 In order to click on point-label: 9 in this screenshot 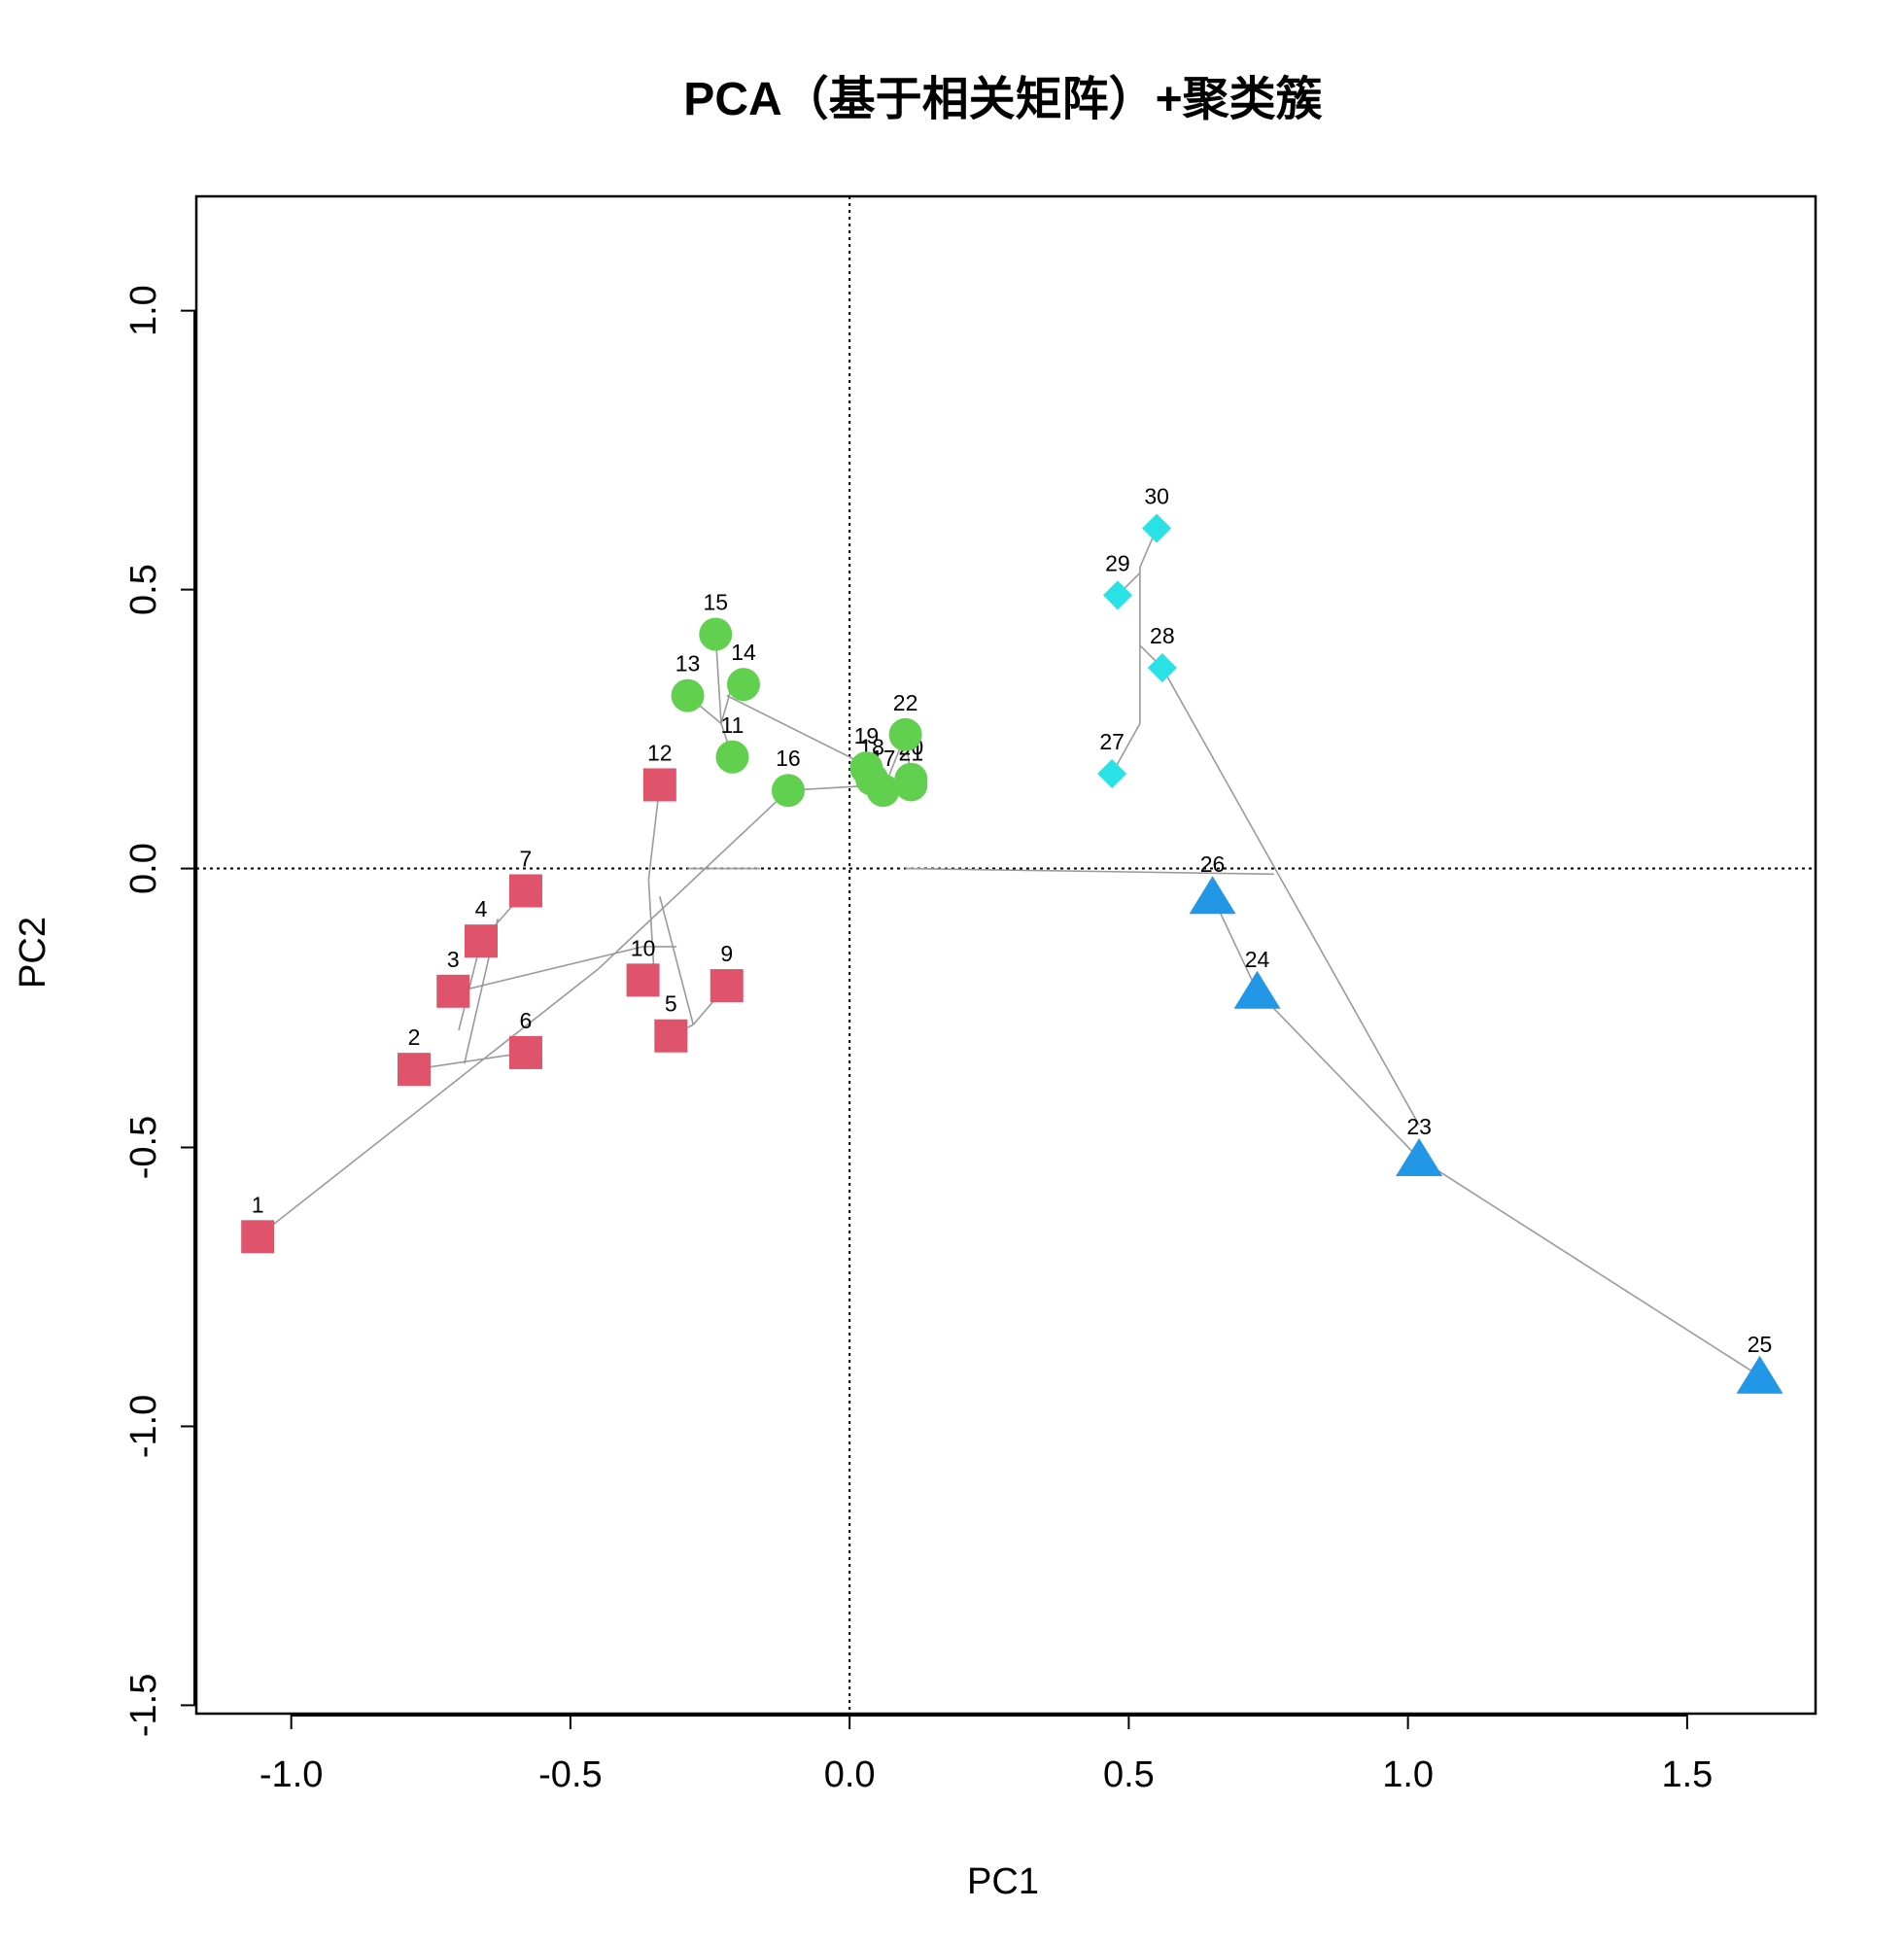, I will do `click(726, 953)`.